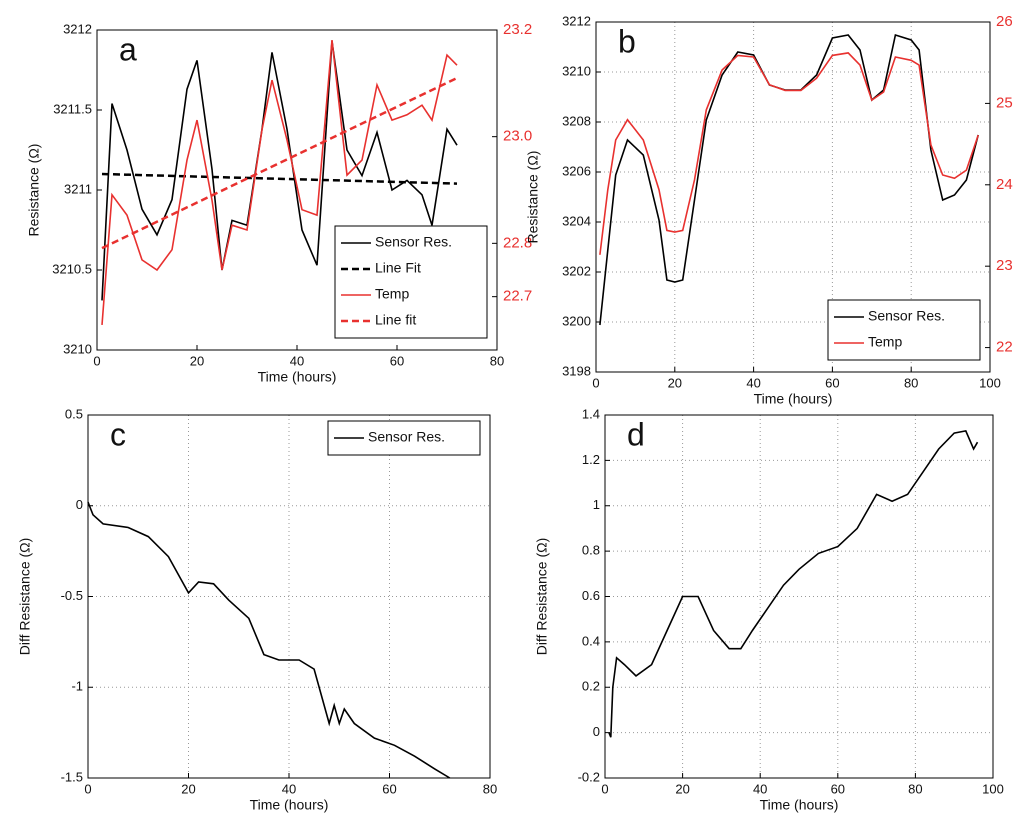 The height and width of the screenshot is (826, 1020). I want to click on y-tick-label: 1.4, so click(591, 413).